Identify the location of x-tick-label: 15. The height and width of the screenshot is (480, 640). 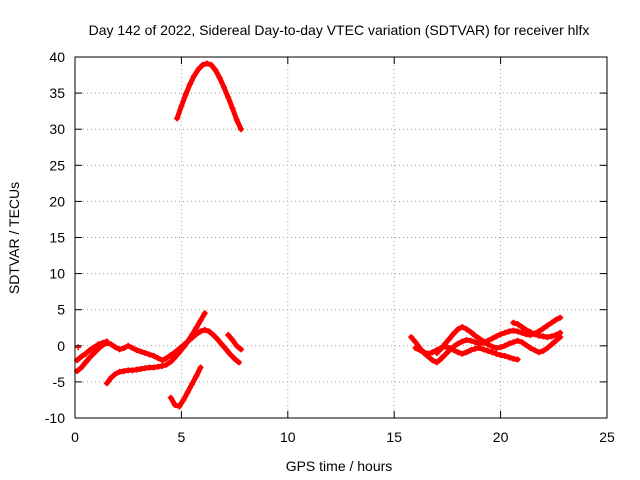
(394, 437).